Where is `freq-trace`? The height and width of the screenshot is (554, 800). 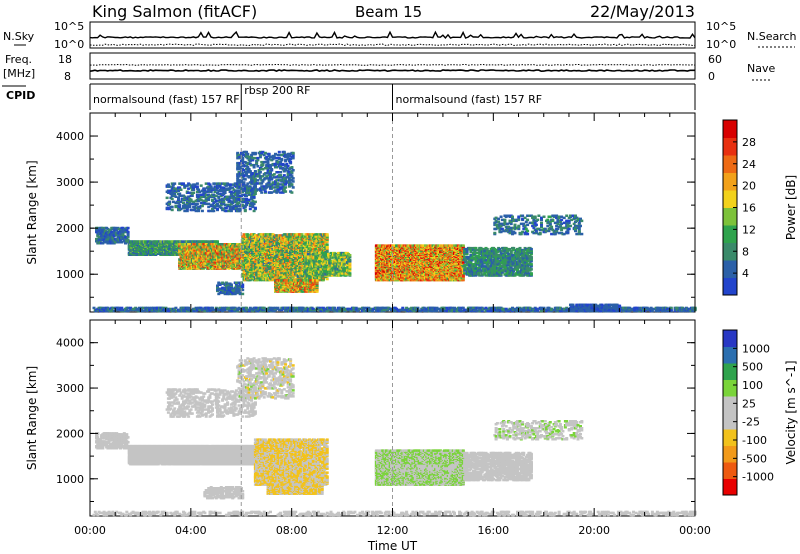 freq-trace is located at coordinates (392, 70).